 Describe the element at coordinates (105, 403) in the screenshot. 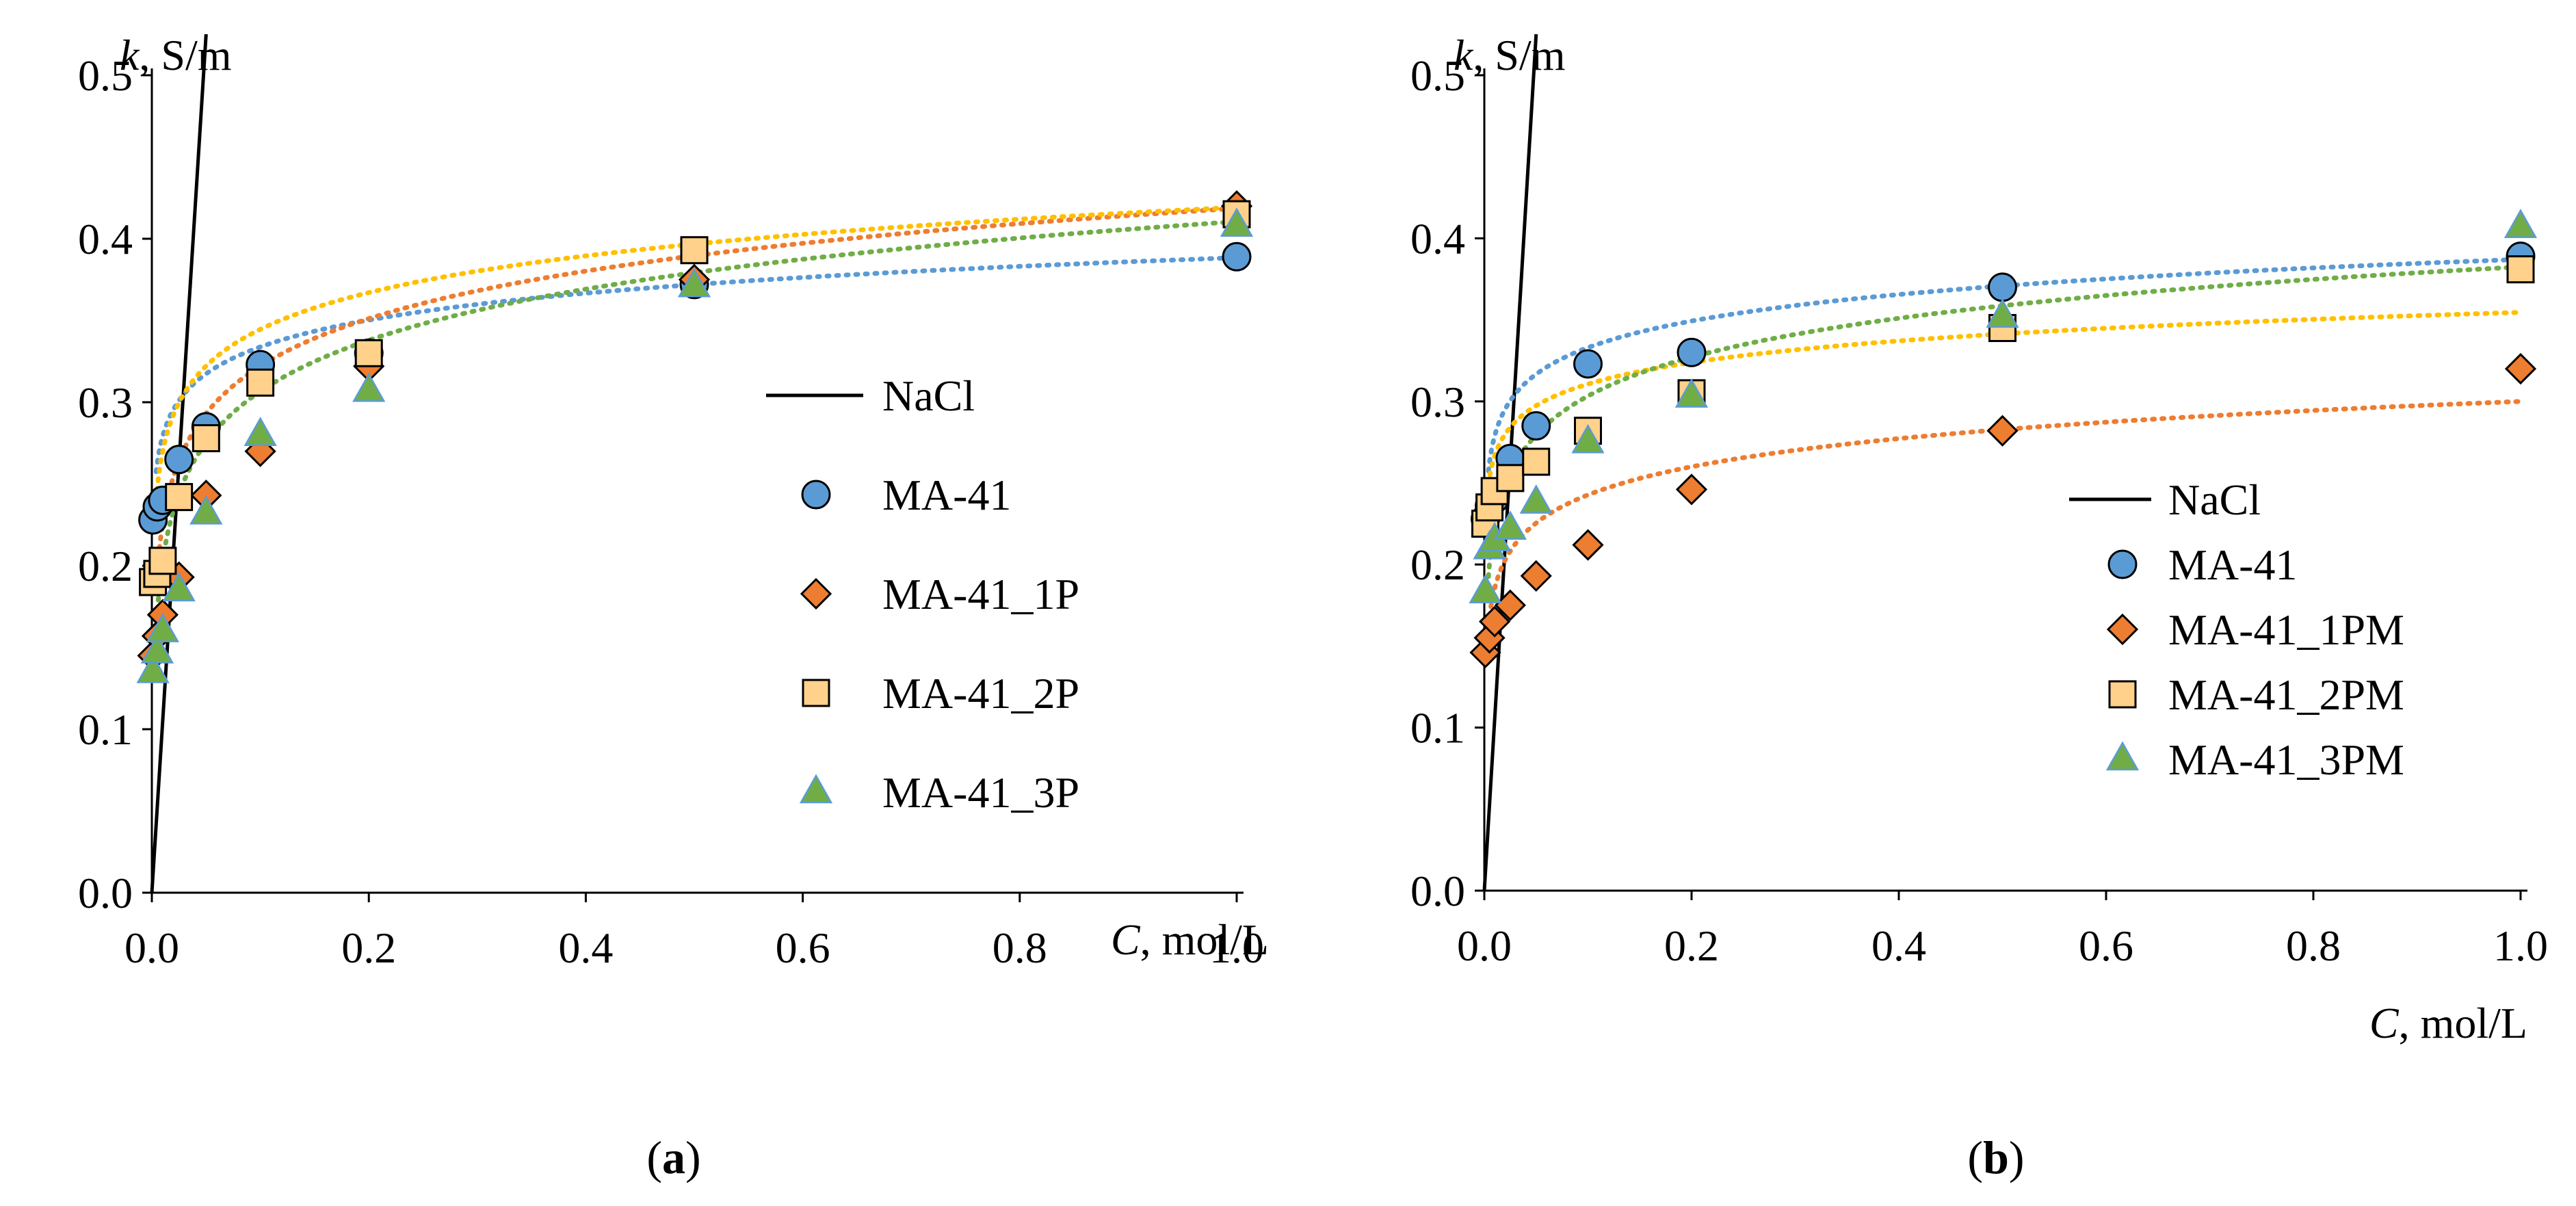

I see `y-tick-label: 0.3` at that location.